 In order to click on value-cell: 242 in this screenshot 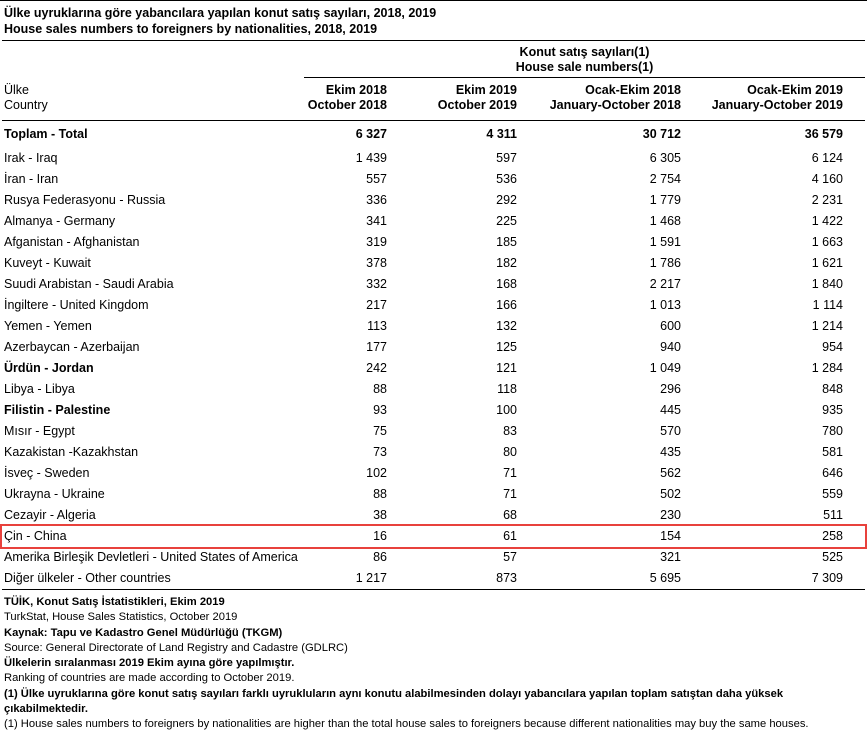, I will do `click(376, 368)`.